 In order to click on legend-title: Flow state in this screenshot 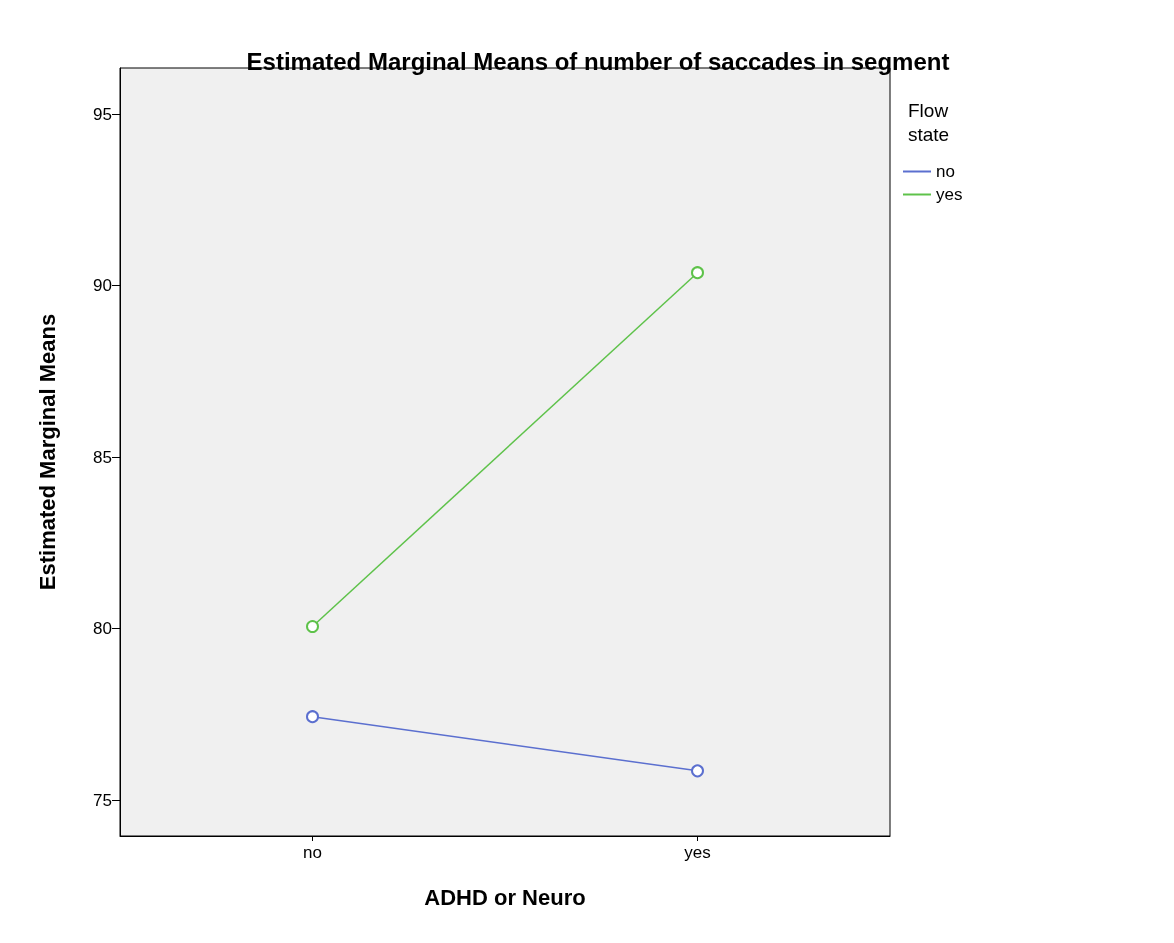, I will do `click(931, 122)`.